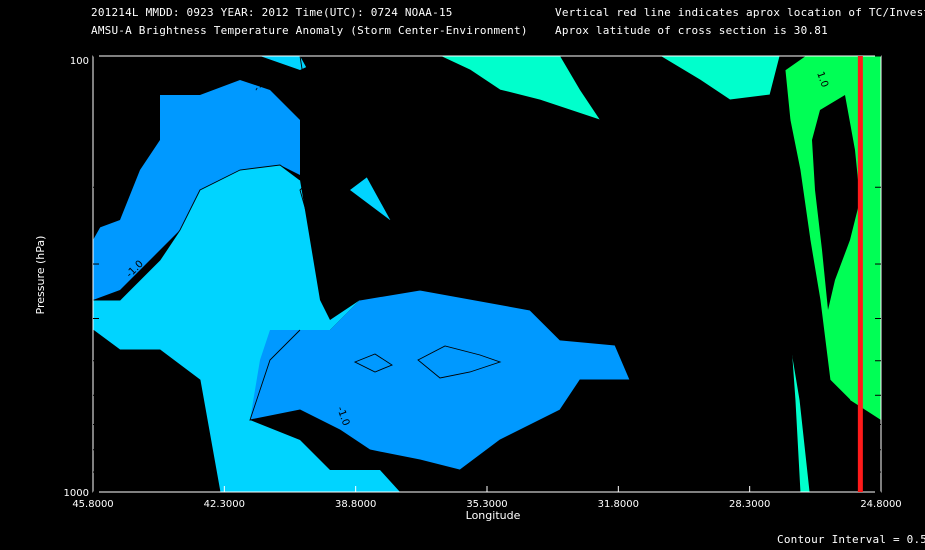 The image size is (925, 550). Describe the element at coordinates (880, 504) in the screenshot. I see `x-tick-label: 24.8000` at that location.